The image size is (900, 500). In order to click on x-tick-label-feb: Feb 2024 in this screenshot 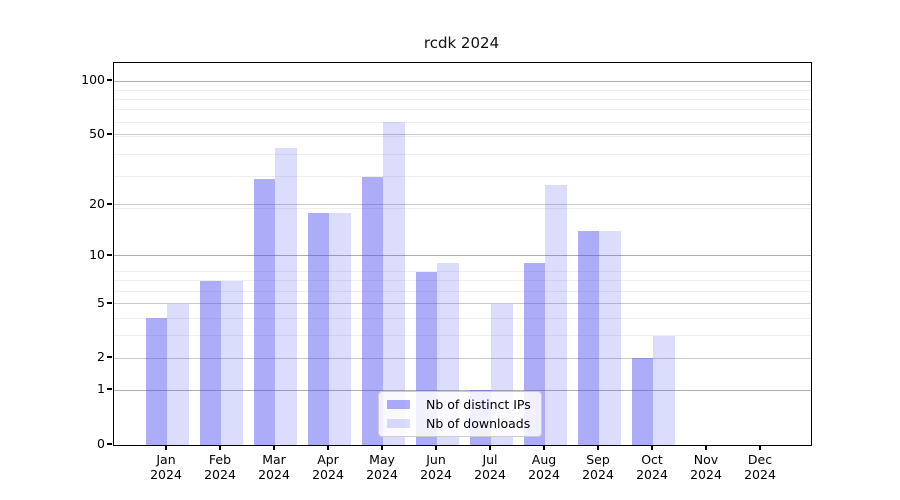, I will do `click(220, 467)`.